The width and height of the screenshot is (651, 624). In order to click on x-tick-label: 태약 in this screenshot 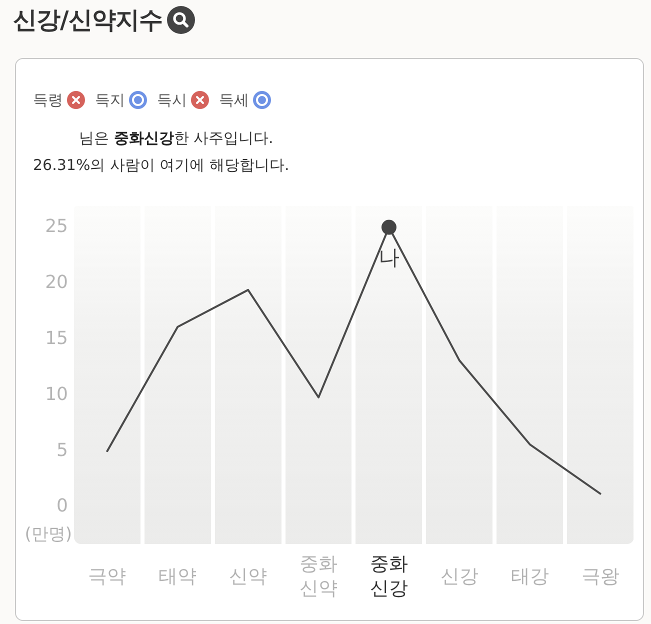, I will do `click(177, 576)`.